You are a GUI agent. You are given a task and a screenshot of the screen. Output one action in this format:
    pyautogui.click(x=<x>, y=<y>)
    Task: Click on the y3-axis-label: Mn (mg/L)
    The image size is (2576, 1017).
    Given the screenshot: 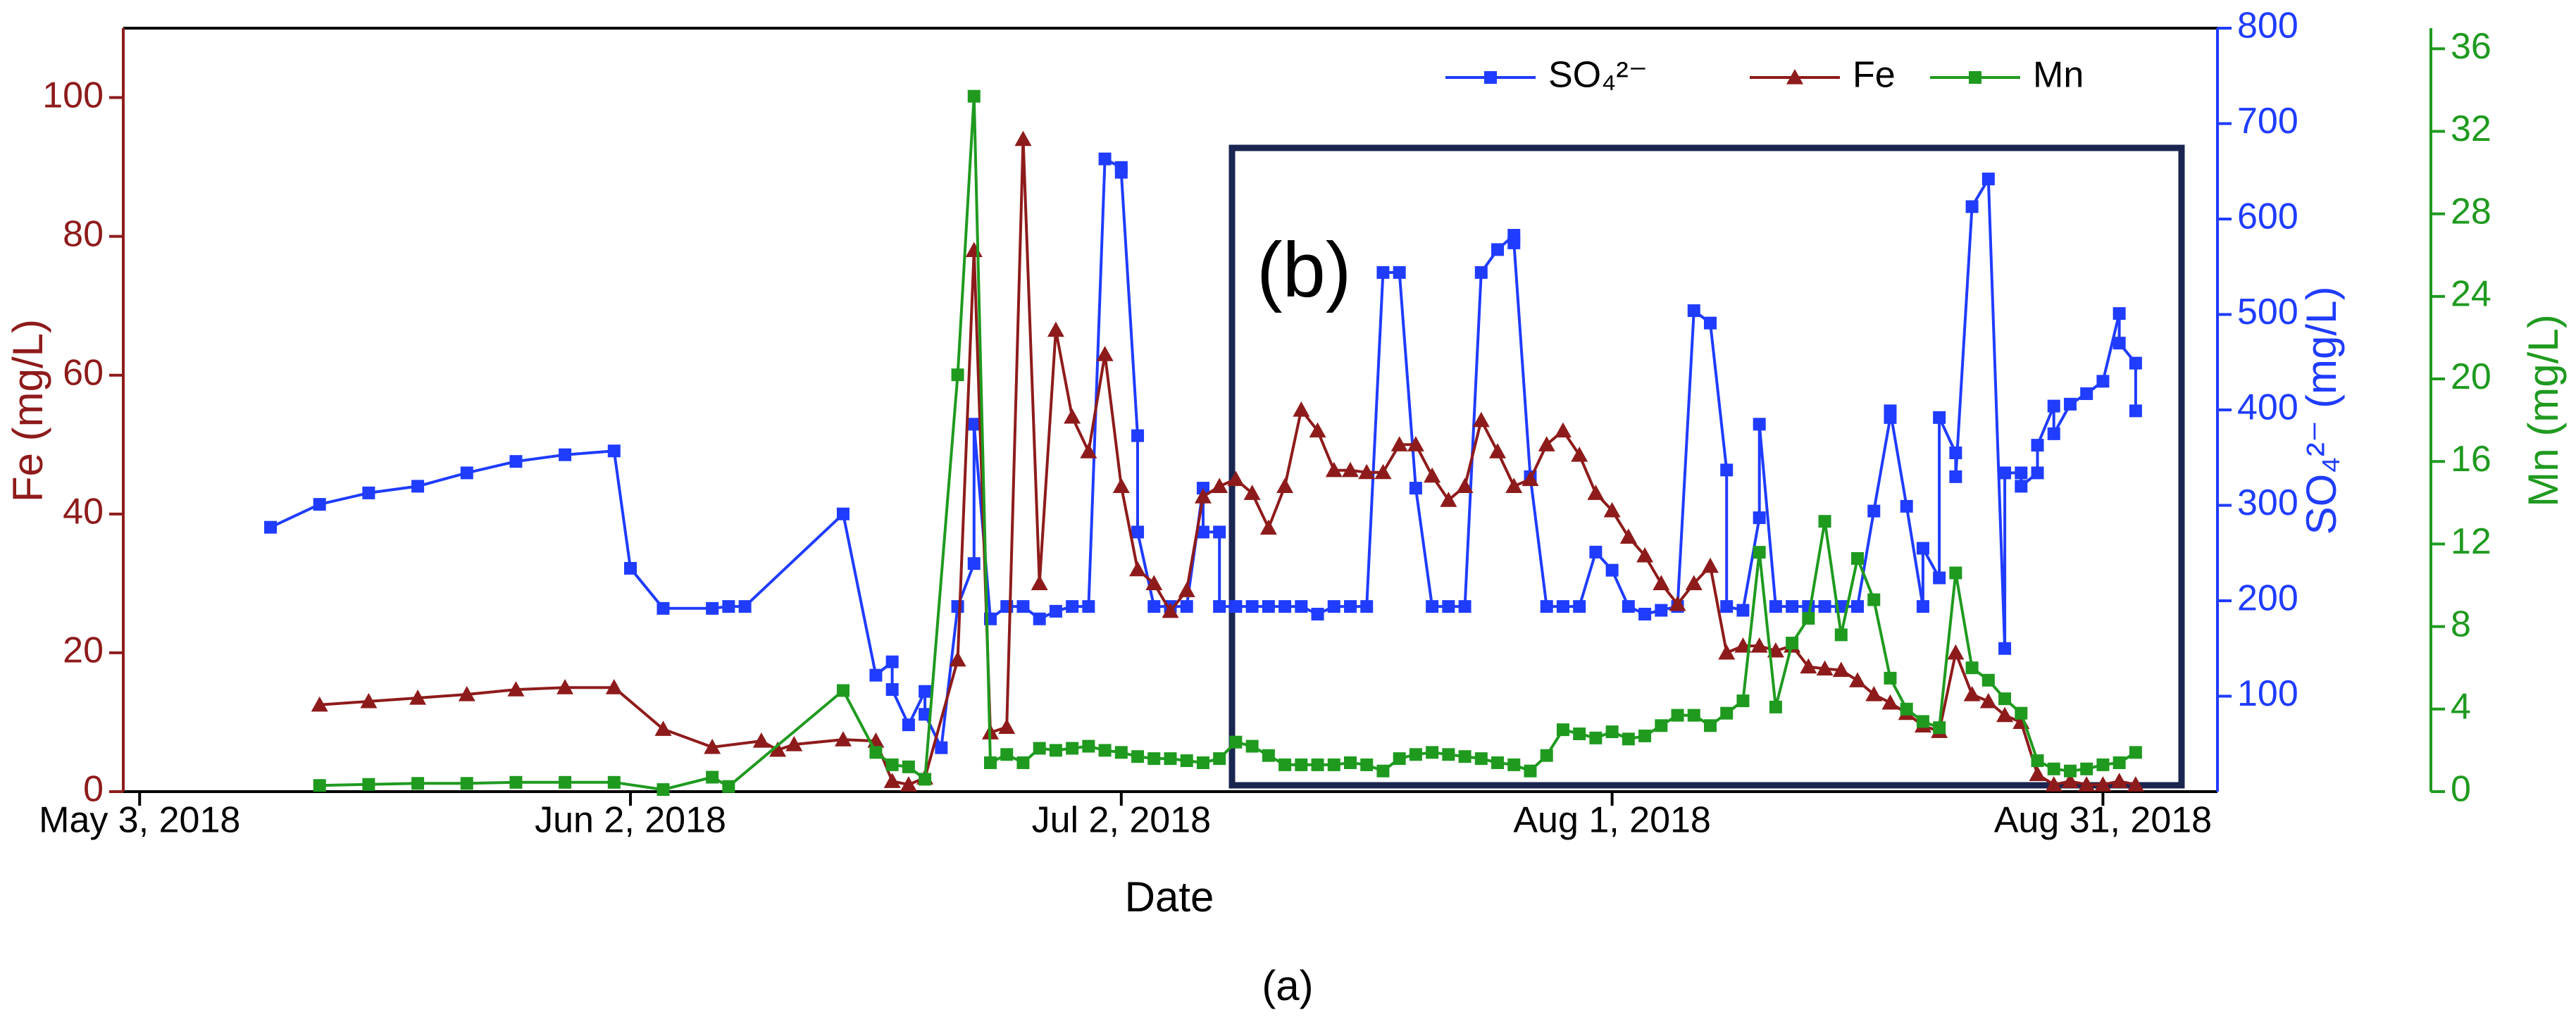 What is the action you would take?
    pyautogui.click(x=2543, y=410)
    